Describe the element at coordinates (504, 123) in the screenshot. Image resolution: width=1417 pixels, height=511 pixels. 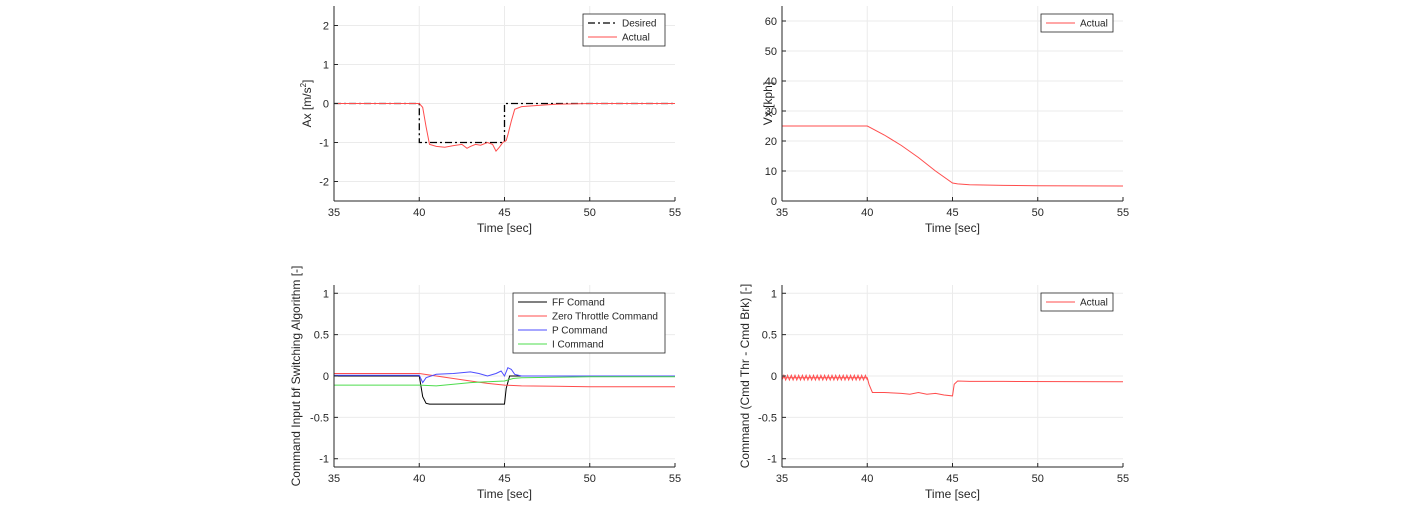
I see `series-line-desired` at that location.